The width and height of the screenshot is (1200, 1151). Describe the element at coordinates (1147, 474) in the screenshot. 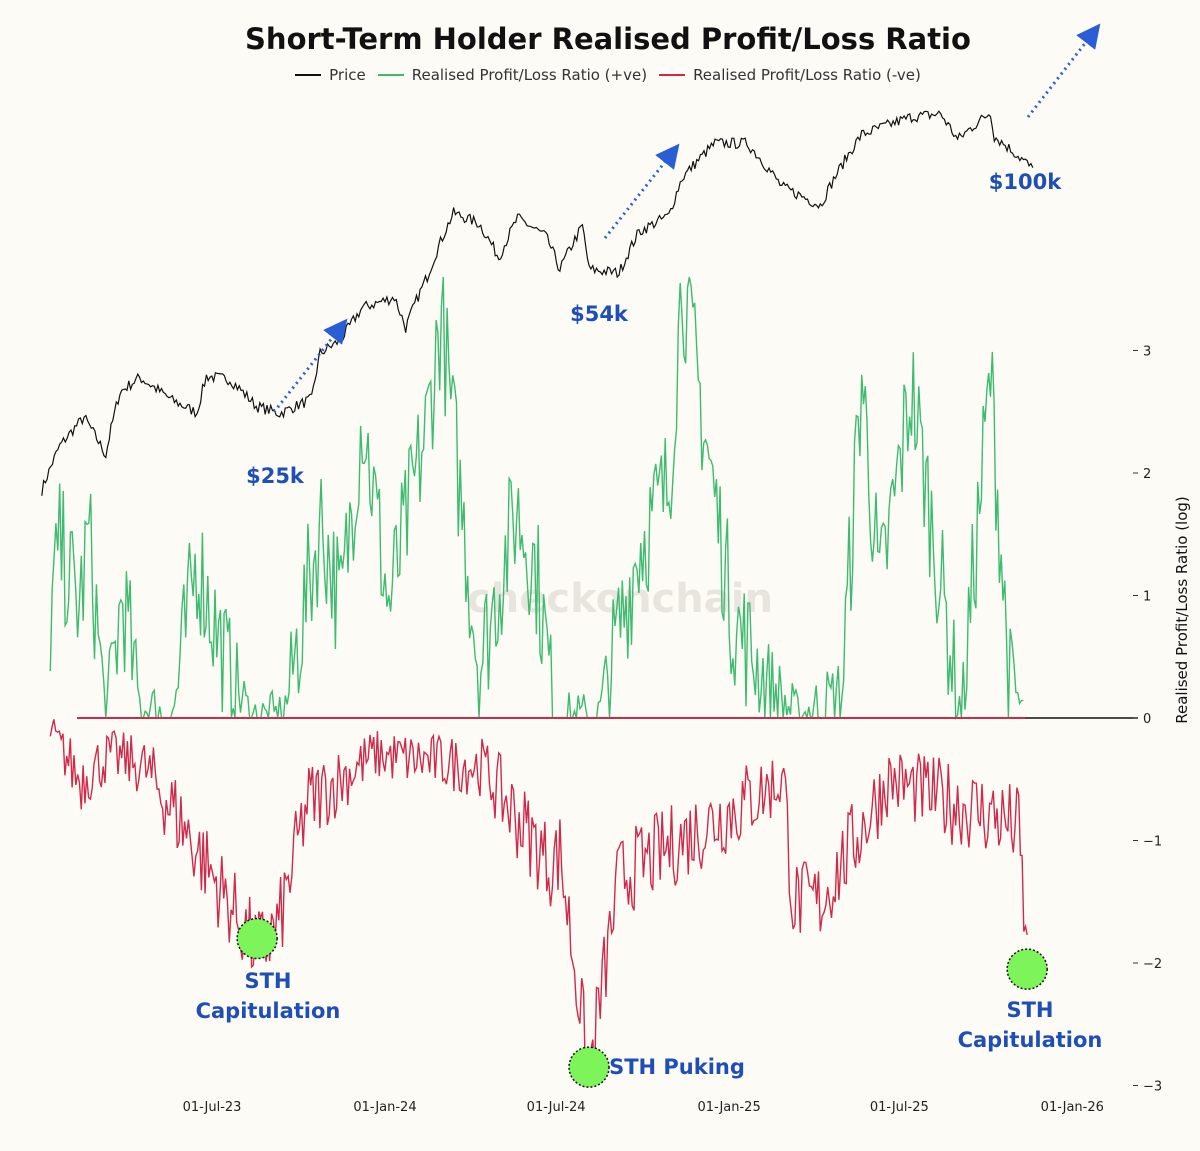

I see `y-tick-label: 2` at that location.